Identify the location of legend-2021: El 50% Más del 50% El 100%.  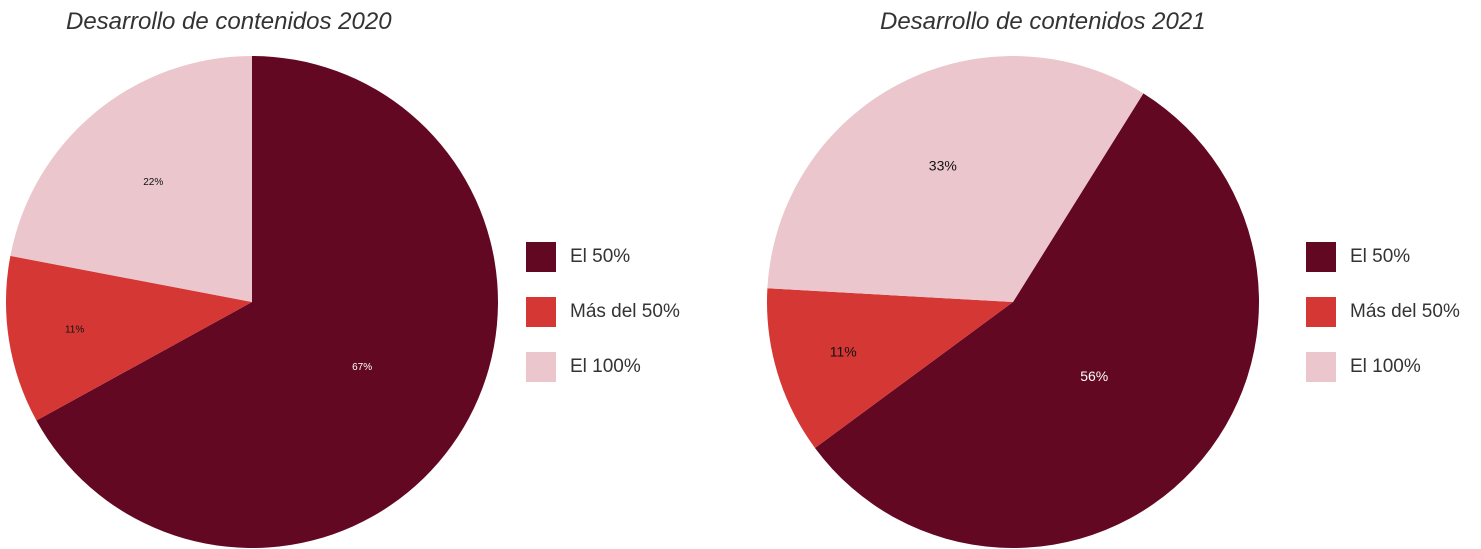
(1383, 324).